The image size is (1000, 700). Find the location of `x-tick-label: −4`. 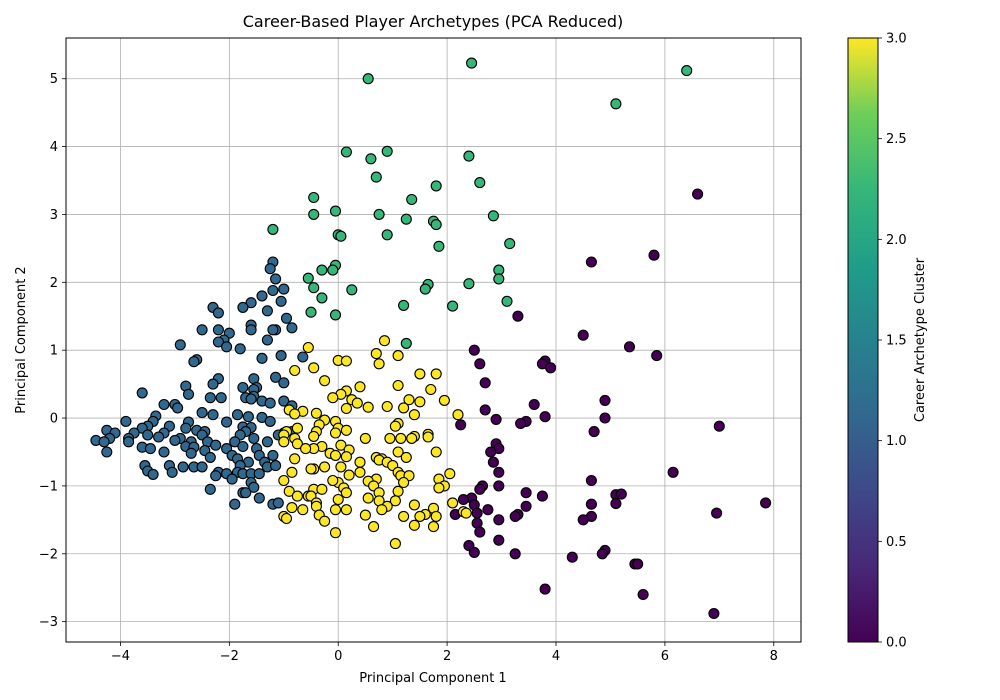

x-tick-label: −4 is located at coordinates (120, 656).